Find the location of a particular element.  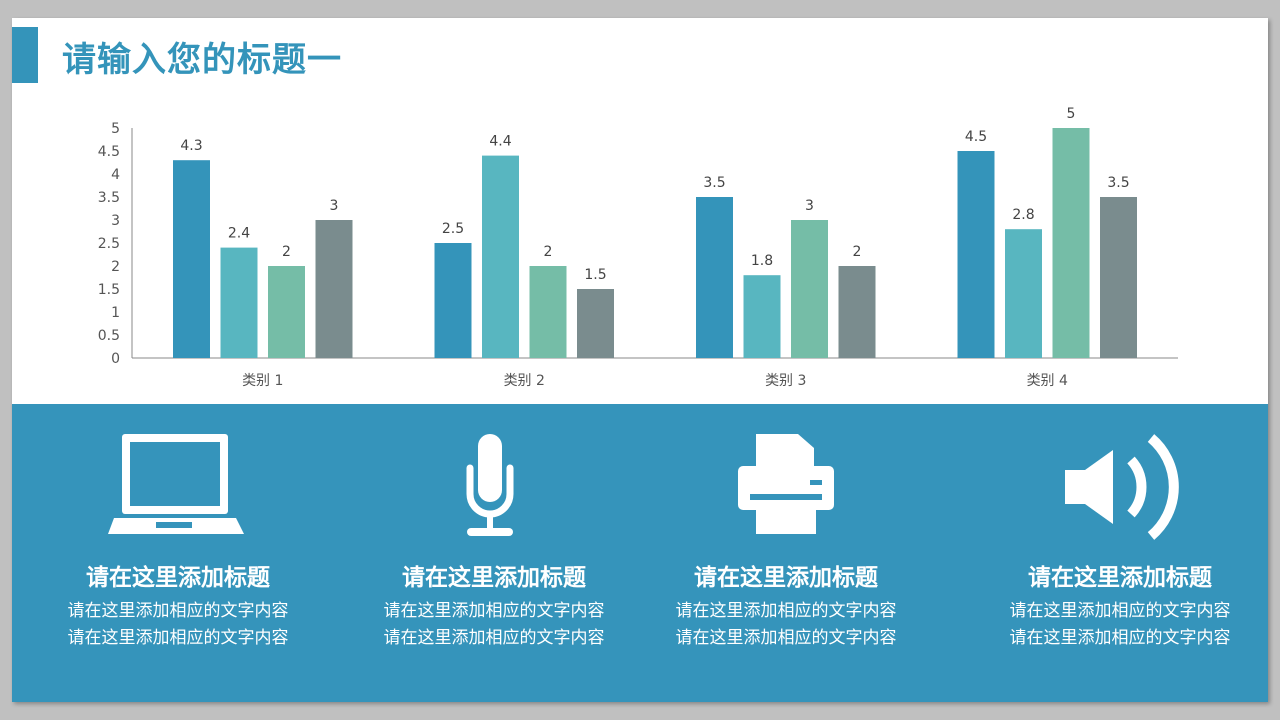

x-tick-label: 类别 1 is located at coordinates (262, 381).